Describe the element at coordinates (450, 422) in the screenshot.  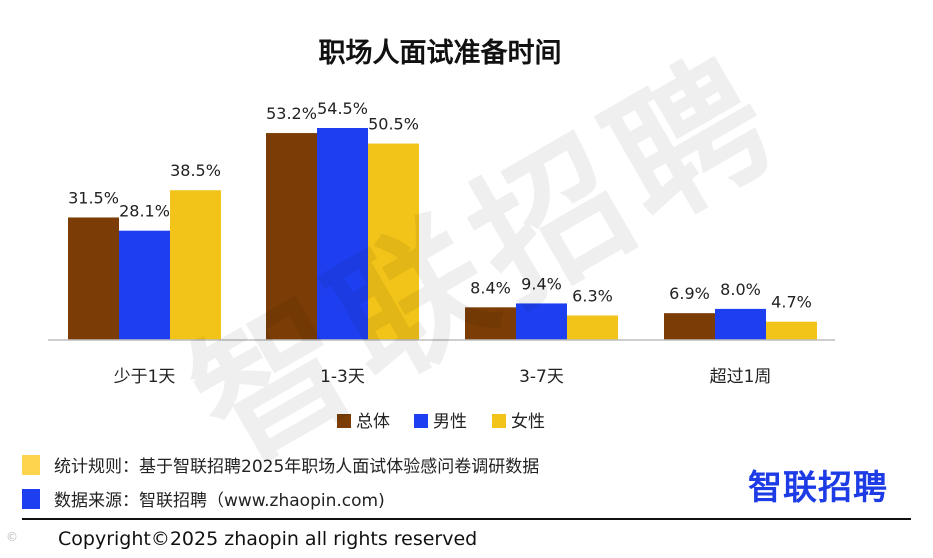
I see `legend-label: 男性` at that location.